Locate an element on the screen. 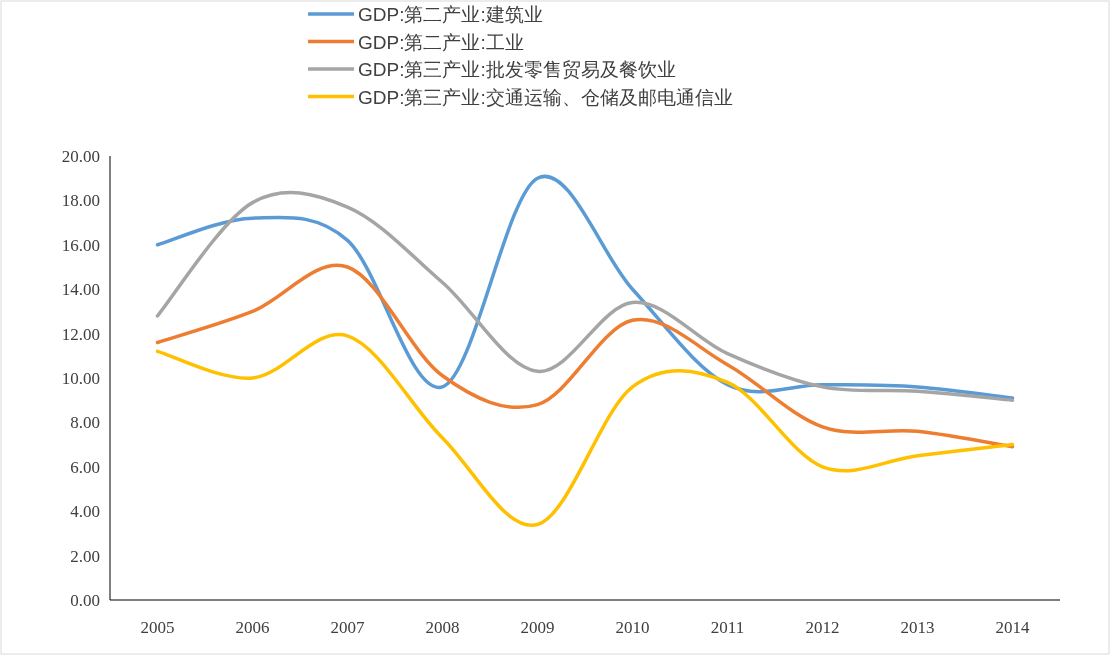  x-tick-label: 2012 is located at coordinates (822, 627).